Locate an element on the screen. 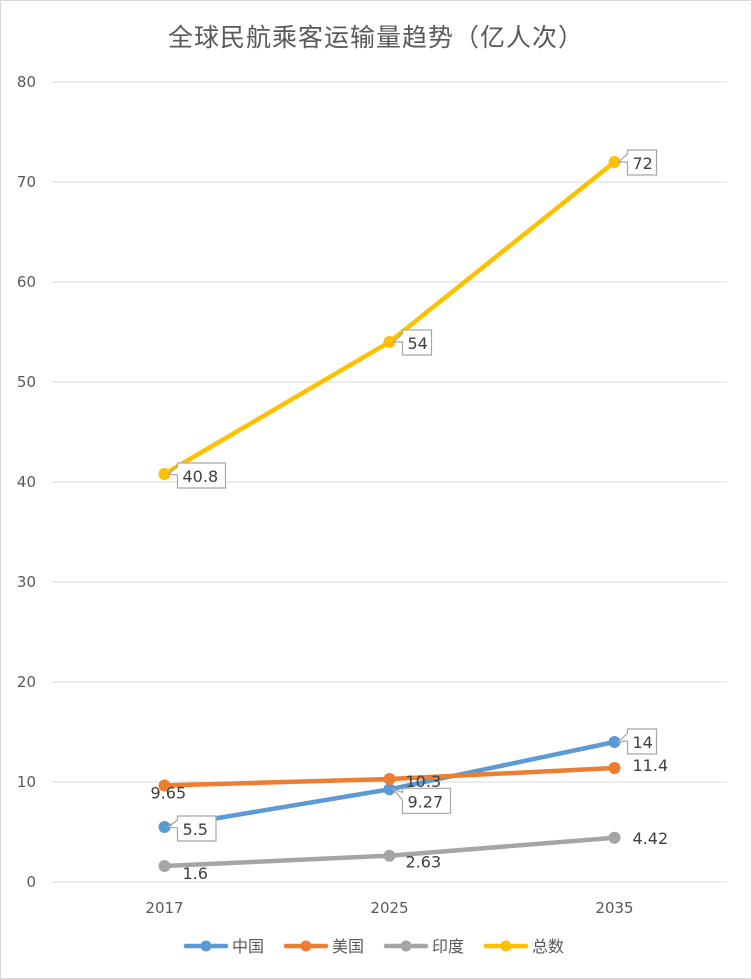  y-tick-label: 40 is located at coordinates (26, 482).